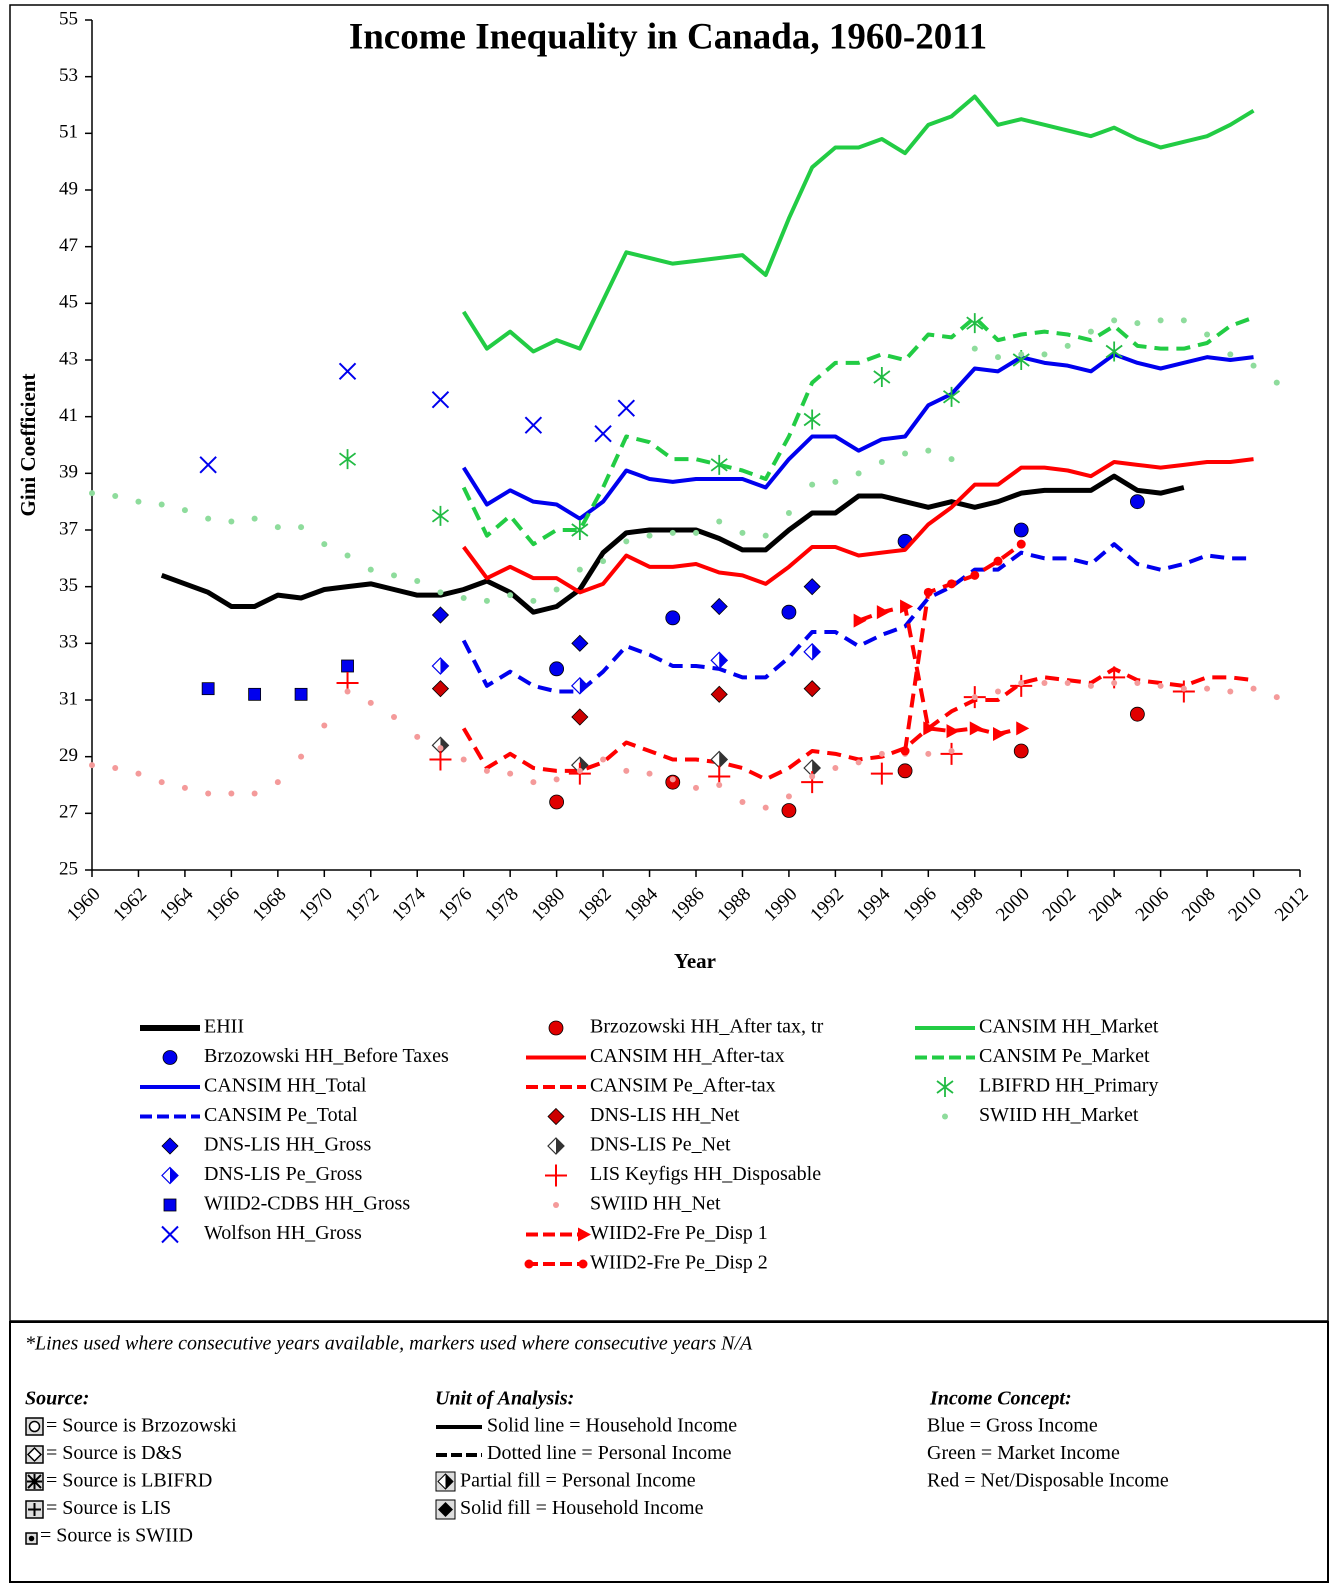 The height and width of the screenshot is (1583, 1340). I want to click on legend-entry: CANSIM HH_Market, so click(1037, 1027).